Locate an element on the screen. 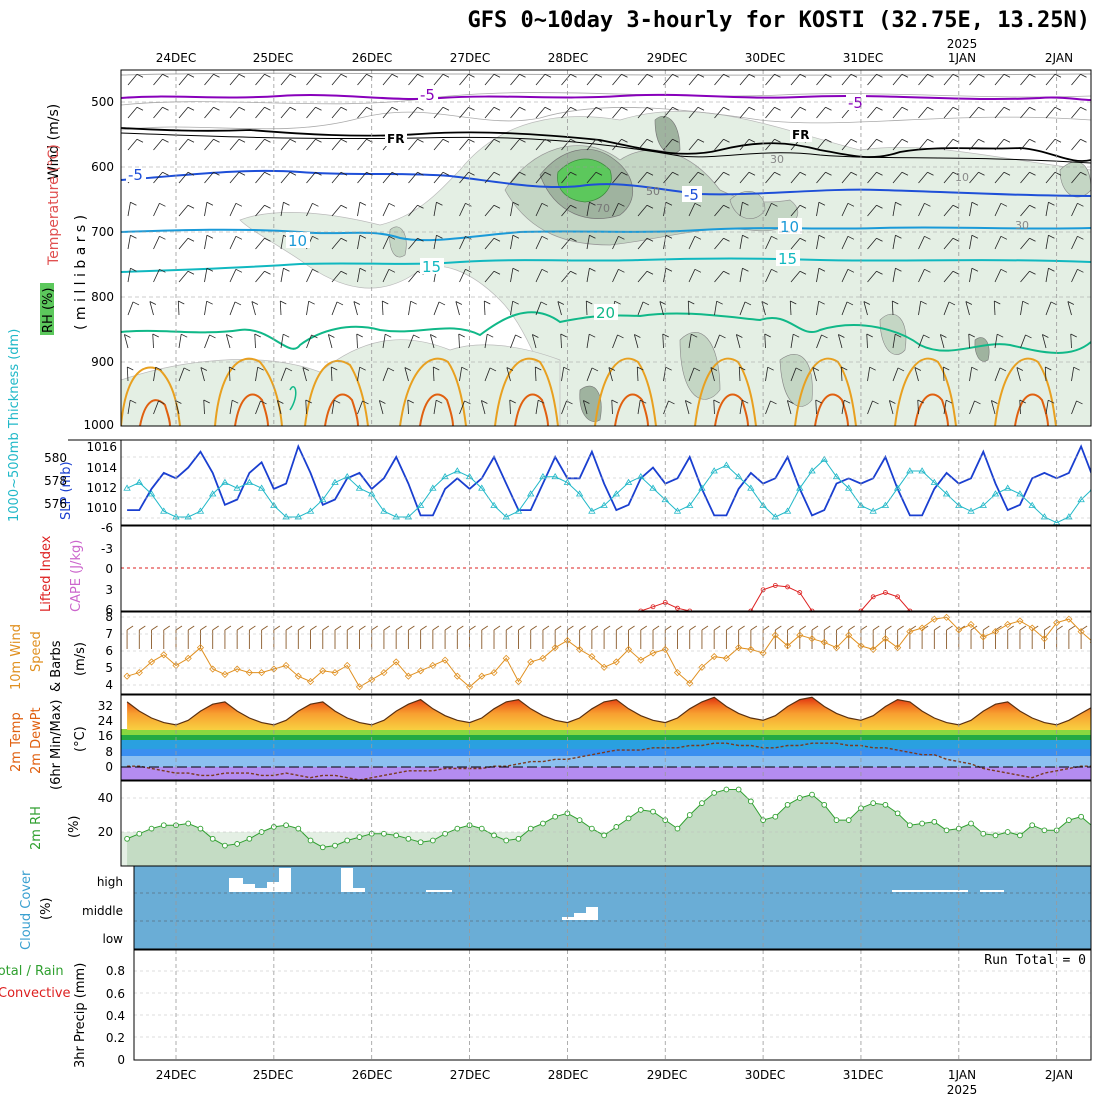 This screenshot has height=1100, width=1100. top-date-label: 2JAN is located at coordinates (1059, 58).